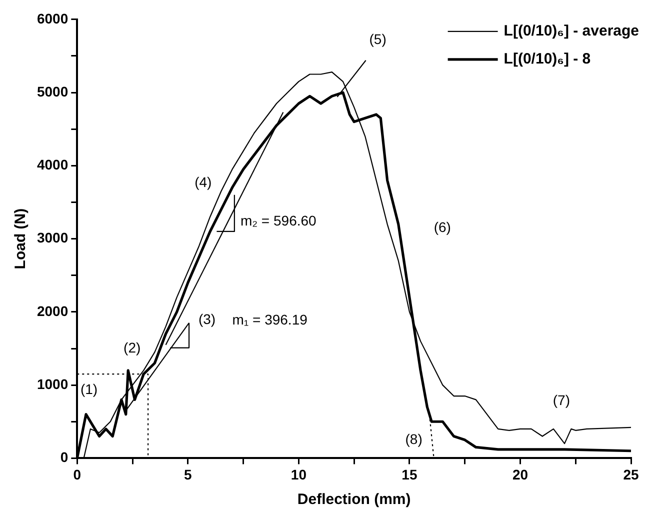  Describe the element at coordinates (442, 227) in the screenshot. I see `annotation: (6)` at that location.